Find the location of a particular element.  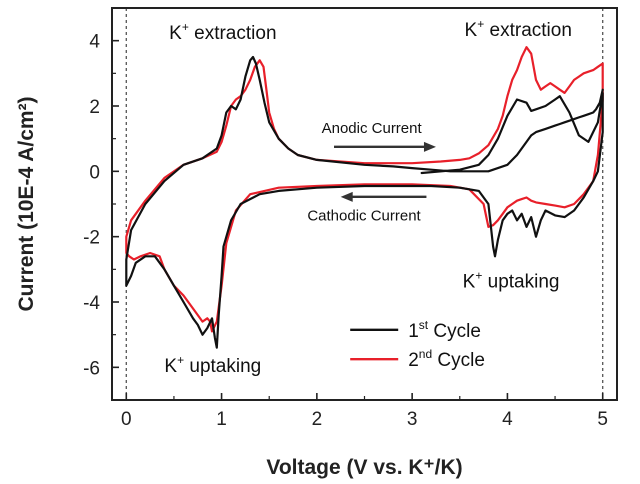

arrow-cathodic-head is located at coordinates (346, 196).